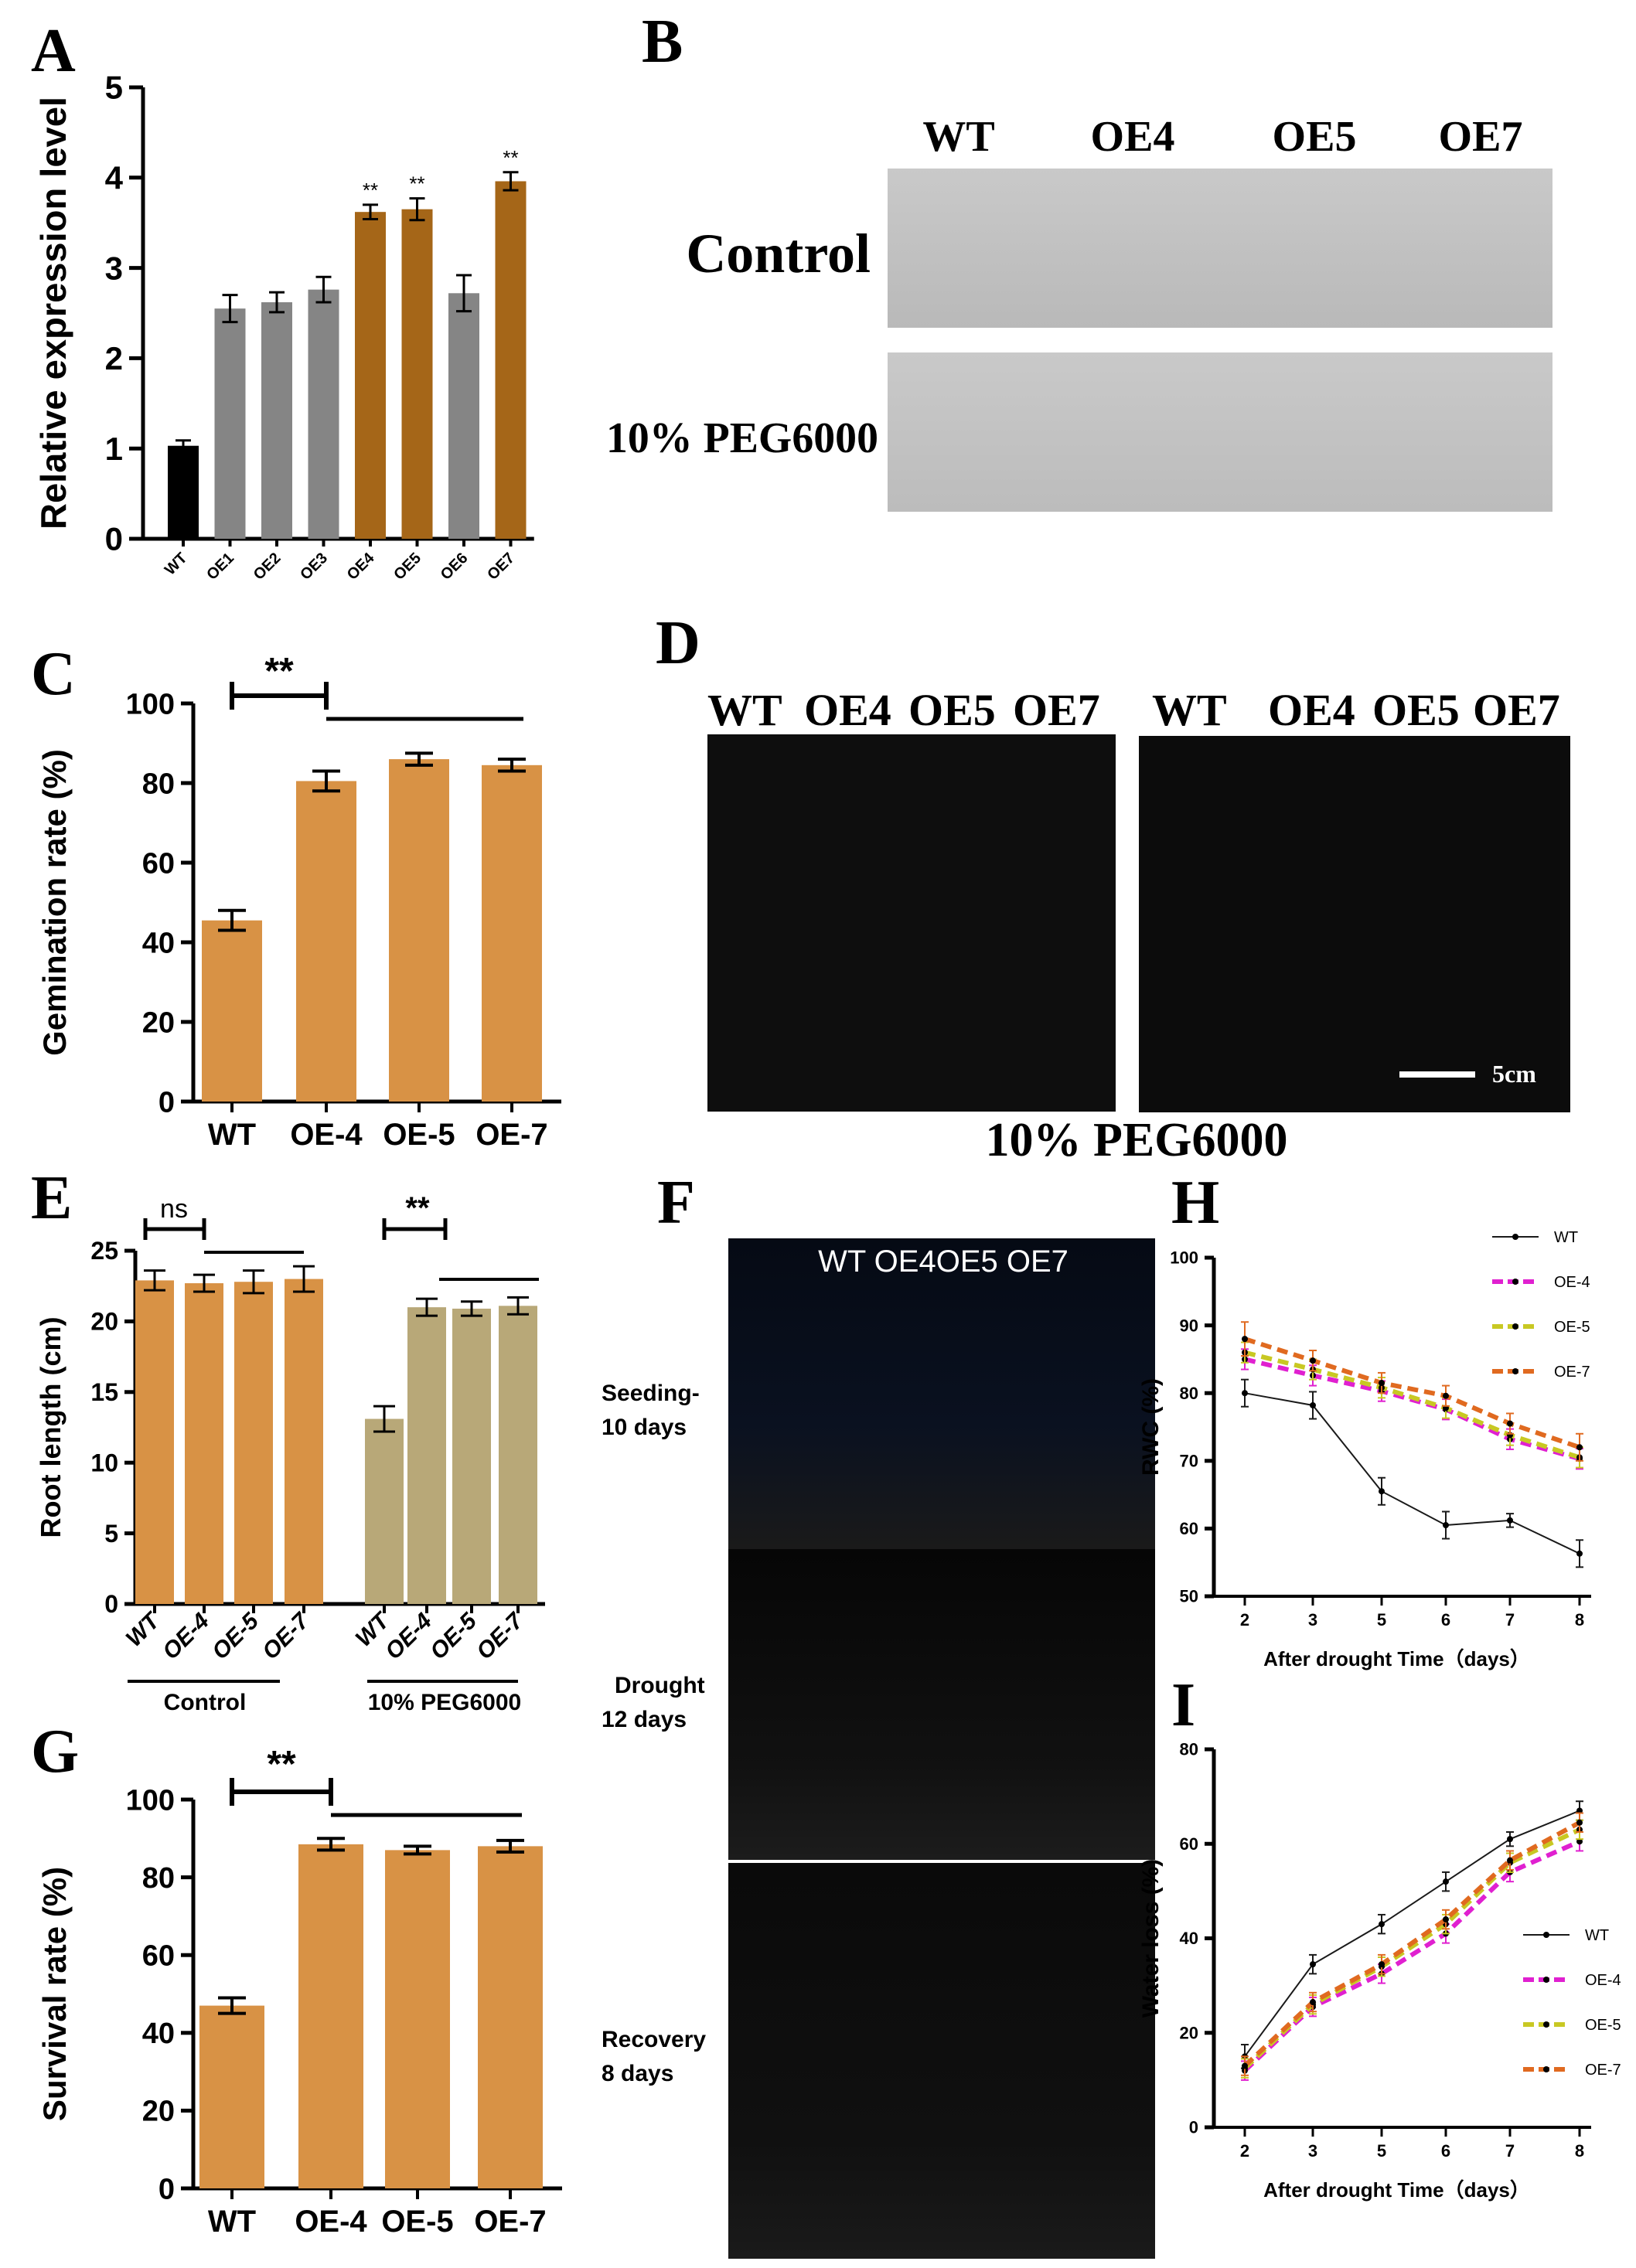  What do you see at coordinates (678, 643) in the screenshot?
I see `panel-letter-d: D` at bounding box center [678, 643].